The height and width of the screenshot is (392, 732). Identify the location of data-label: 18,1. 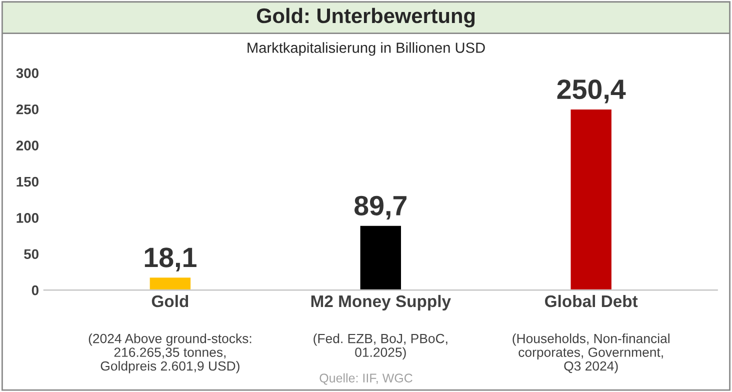
(170, 260).